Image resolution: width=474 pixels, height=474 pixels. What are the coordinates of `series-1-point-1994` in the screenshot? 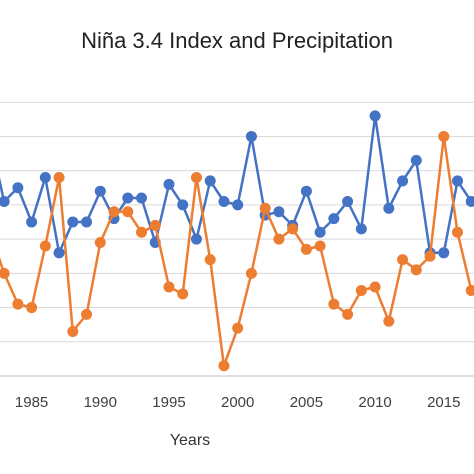 It's located at (155, 225).